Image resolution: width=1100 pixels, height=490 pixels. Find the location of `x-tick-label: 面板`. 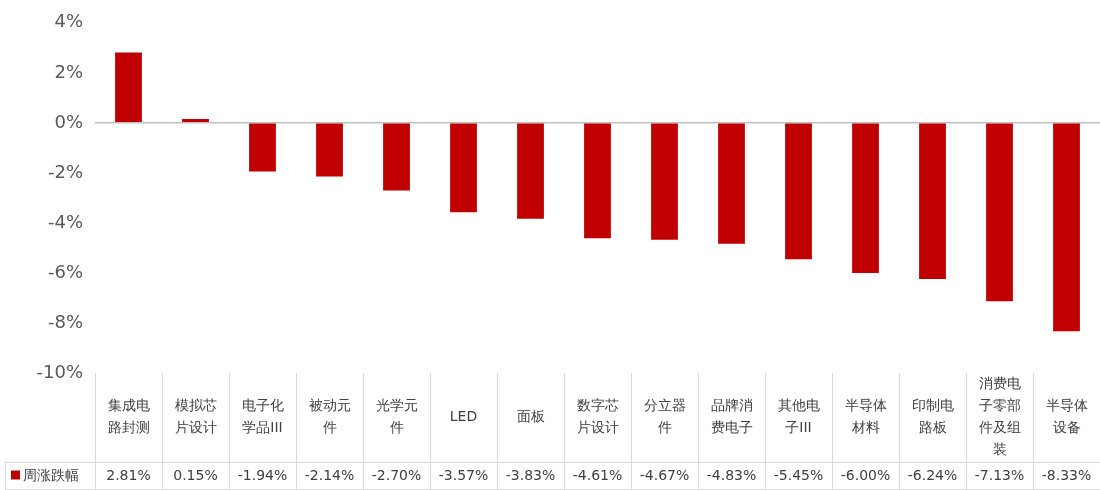

x-tick-label: 面板 is located at coordinates (530, 416).